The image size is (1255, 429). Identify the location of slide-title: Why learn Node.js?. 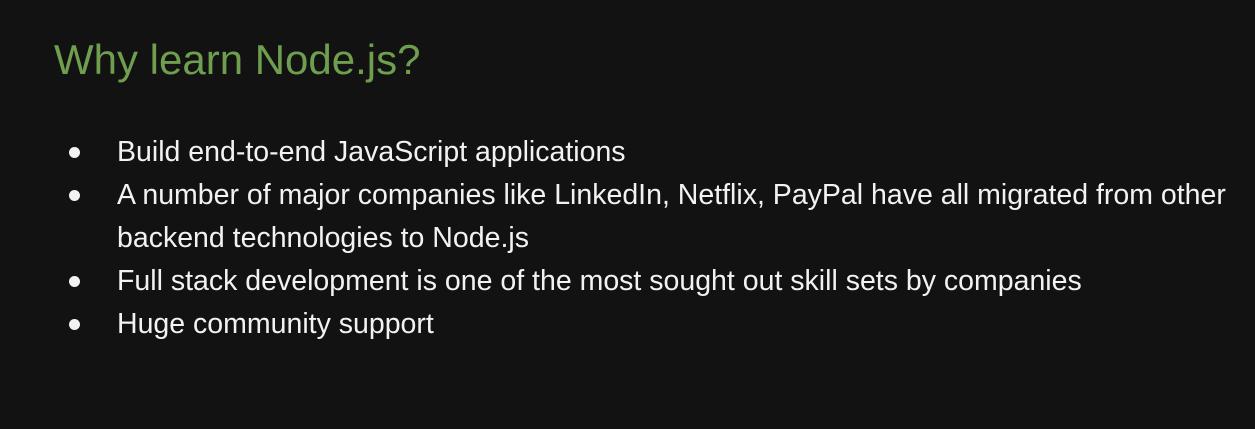
(237, 59).